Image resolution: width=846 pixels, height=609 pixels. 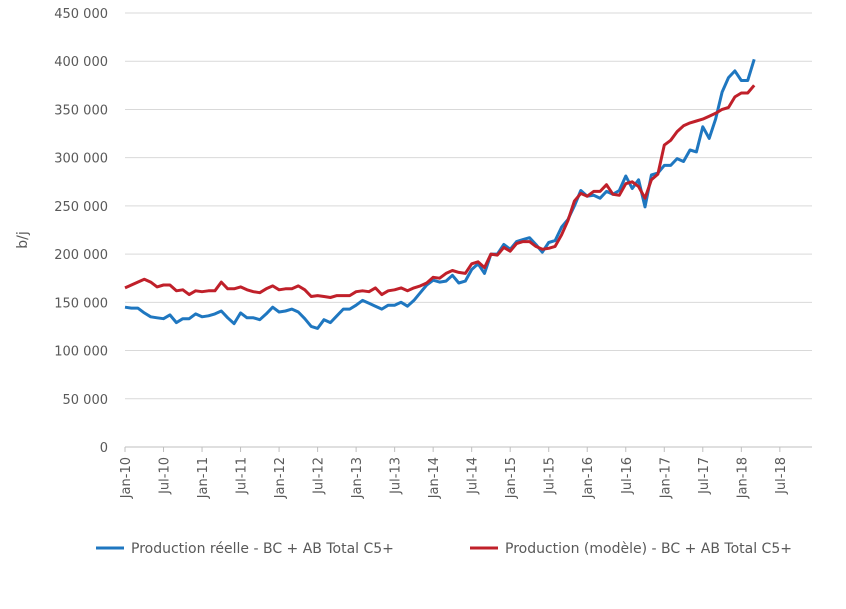 What do you see at coordinates (81, 303) in the screenshot?
I see `y-tick-label: 150 000` at bounding box center [81, 303].